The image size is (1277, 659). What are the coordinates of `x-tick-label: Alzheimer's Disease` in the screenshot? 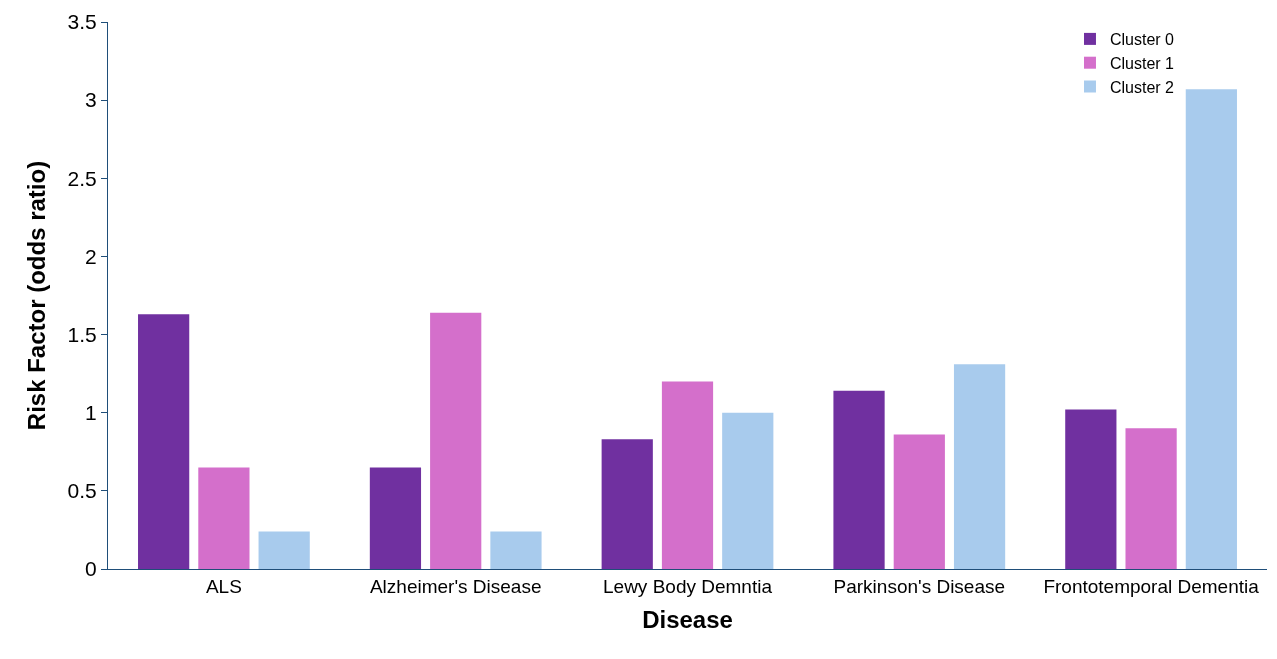 It's located at (455, 586).